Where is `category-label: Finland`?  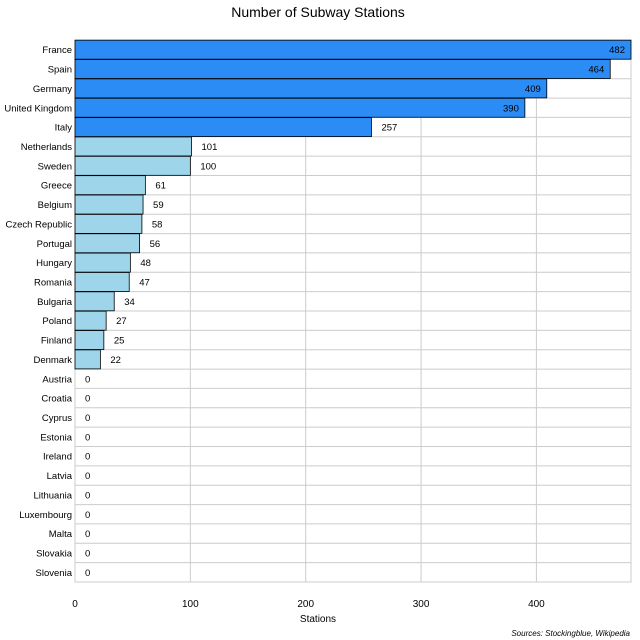 category-label: Finland is located at coordinates (56, 341).